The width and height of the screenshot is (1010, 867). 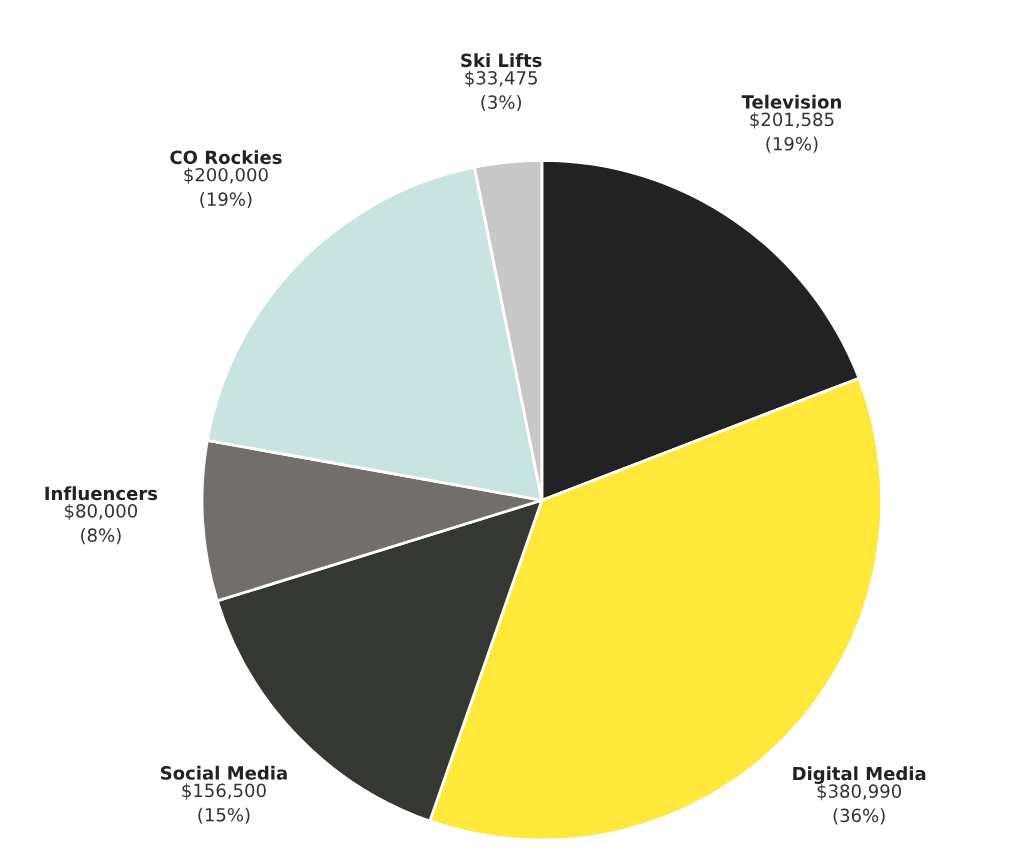 What do you see at coordinates (501, 91) in the screenshot?
I see `data-label: $33,475 (3%)` at bounding box center [501, 91].